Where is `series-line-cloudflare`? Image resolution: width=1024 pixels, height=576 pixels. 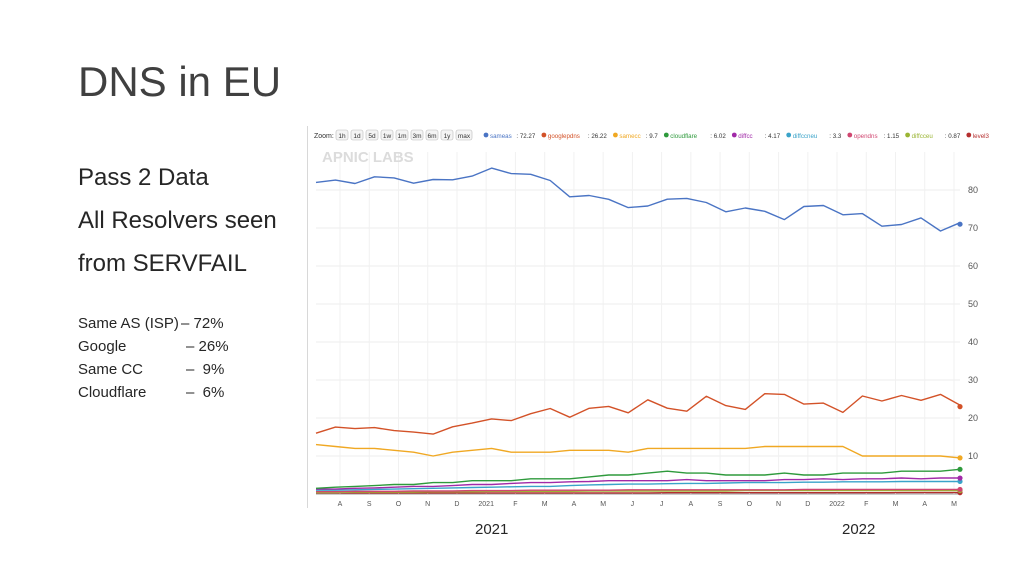 series-line-cloudflare is located at coordinates (638, 478).